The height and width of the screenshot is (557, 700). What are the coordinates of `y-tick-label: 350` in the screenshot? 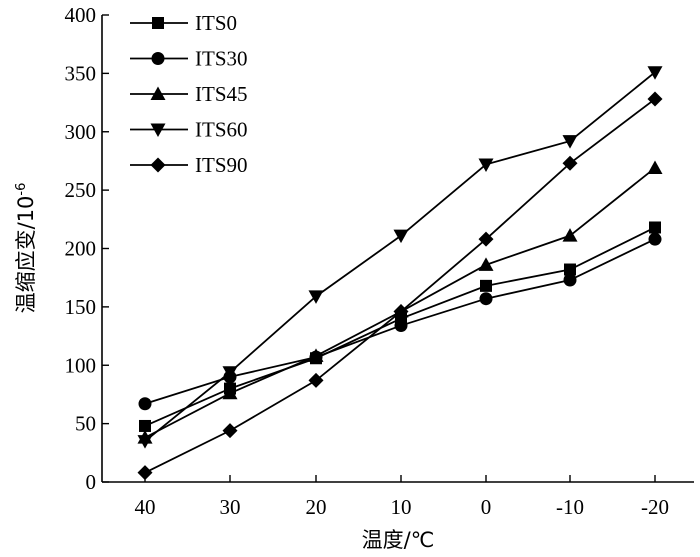 It's located at (81, 73).